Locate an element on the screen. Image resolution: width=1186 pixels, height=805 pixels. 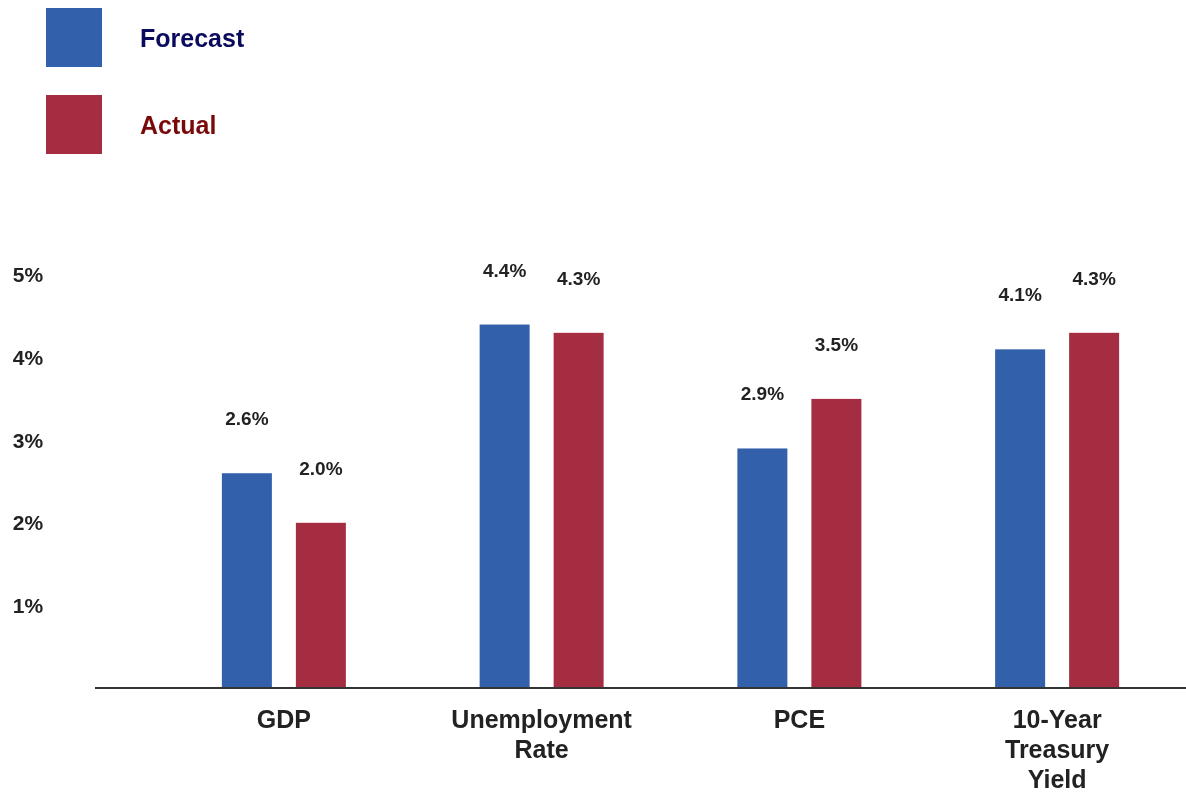
x-tick-label: GDP is located at coordinates (283, 719).